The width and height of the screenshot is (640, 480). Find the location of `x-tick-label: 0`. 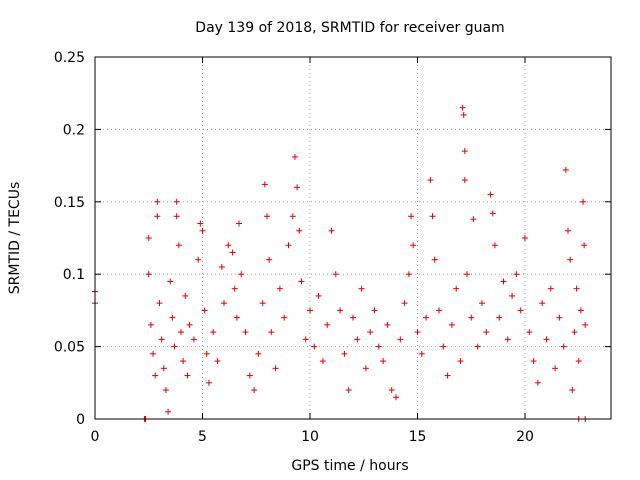

x-tick-label: 0 is located at coordinates (95, 437).